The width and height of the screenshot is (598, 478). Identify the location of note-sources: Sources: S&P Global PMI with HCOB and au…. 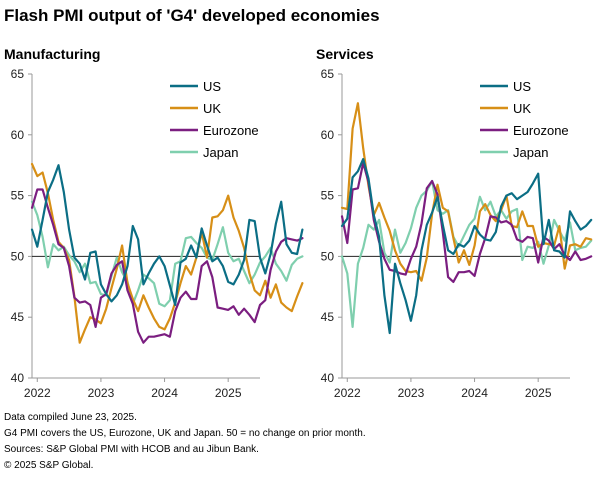
(131, 449).